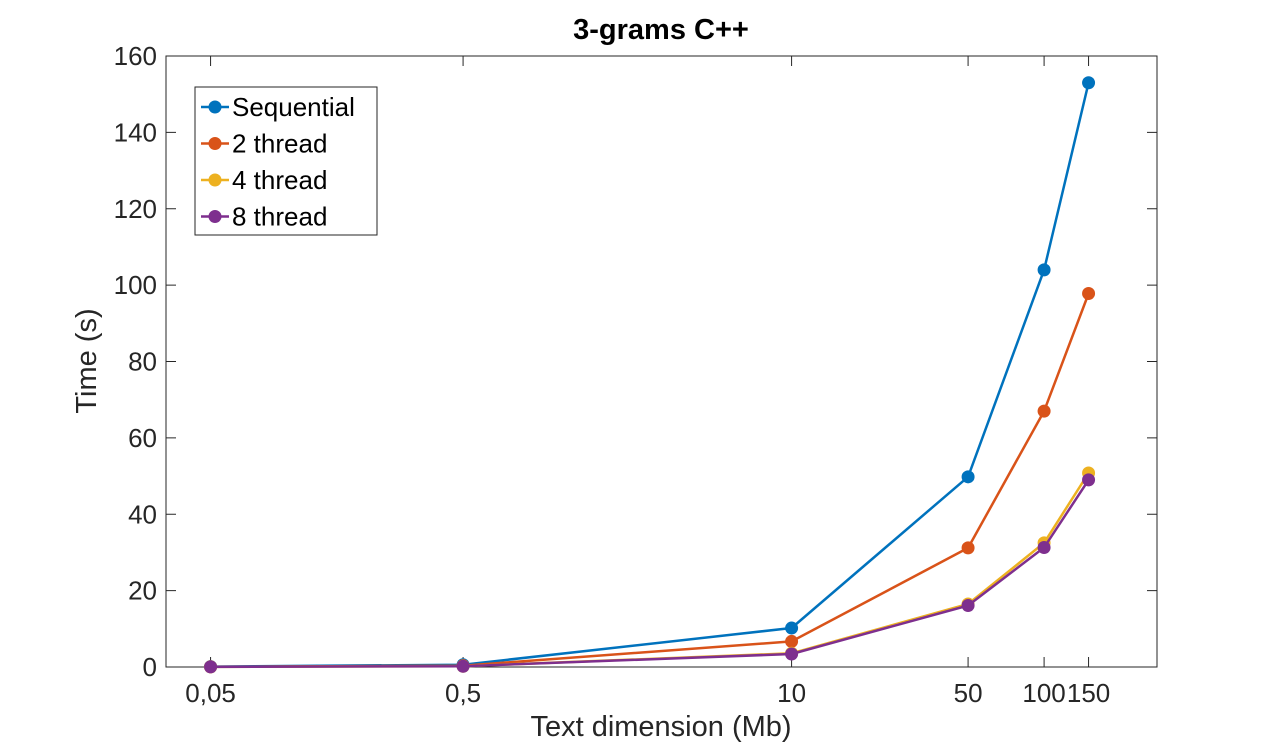 This screenshot has height=749, width=1280. What do you see at coordinates (968, 693) in the screenshot?
I see `x-tick-label: 50` at bounding box center [968, 693].